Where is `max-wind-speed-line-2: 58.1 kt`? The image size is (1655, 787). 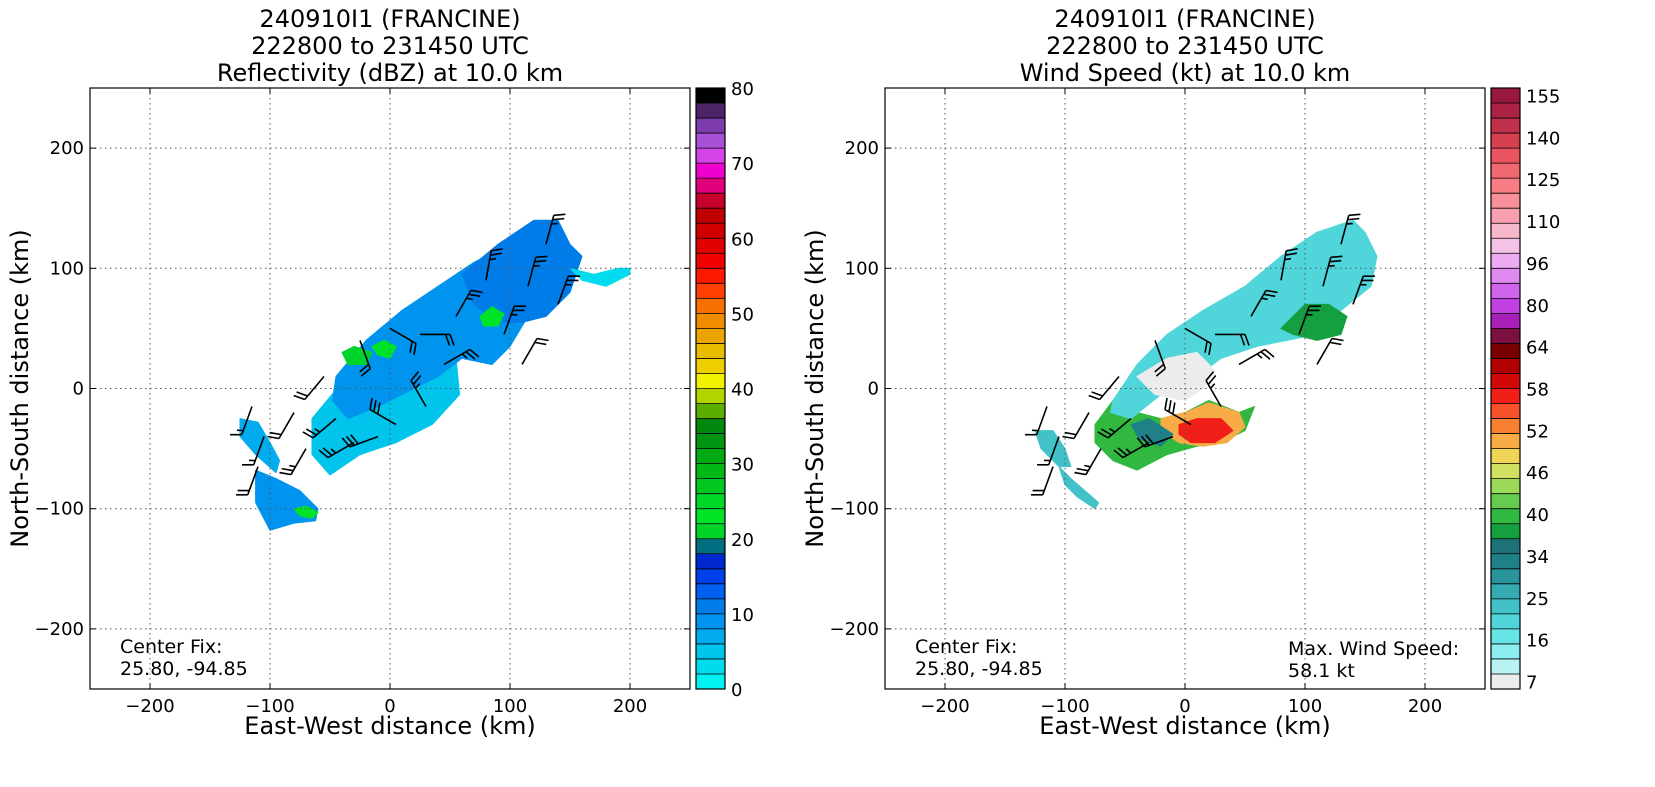 max-wind-speed-line-2: 58.1 kt is located at coordinates (1321, 671).